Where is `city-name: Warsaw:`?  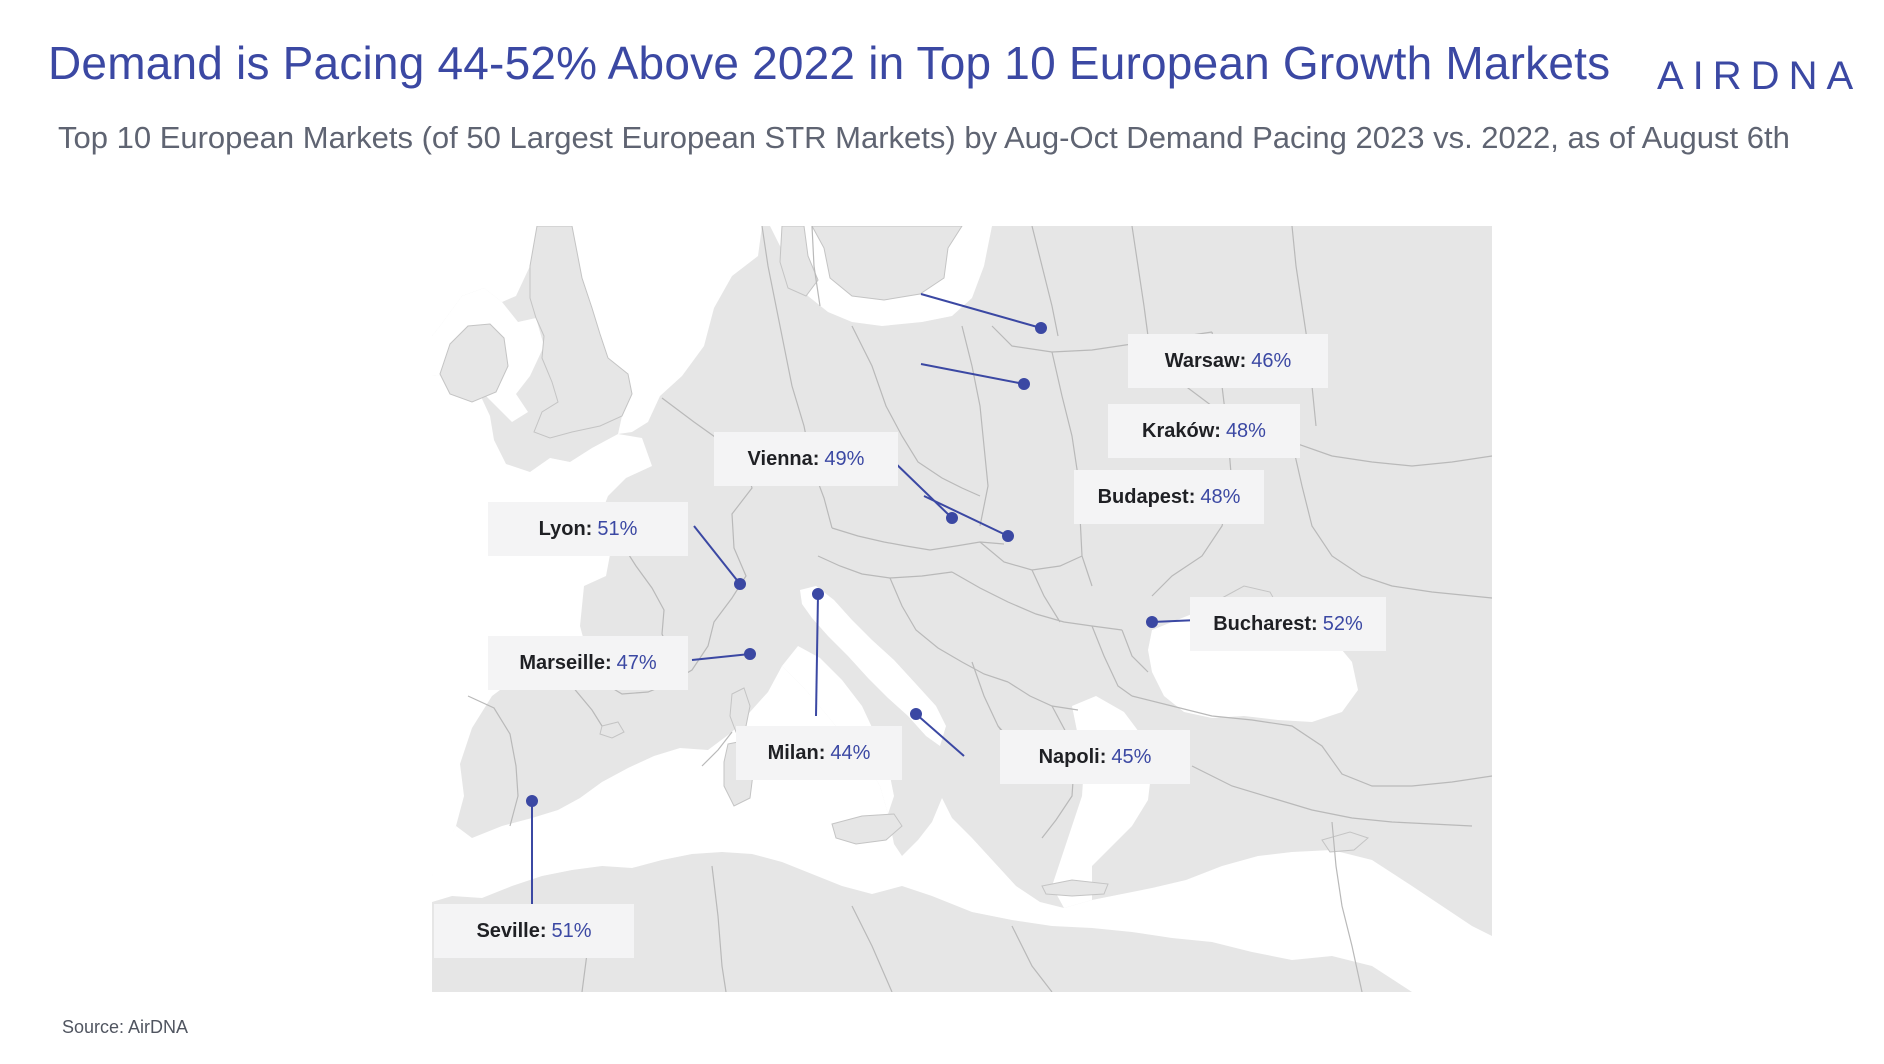
city-name: Warsaw: is located at coordinates (1205, 360).